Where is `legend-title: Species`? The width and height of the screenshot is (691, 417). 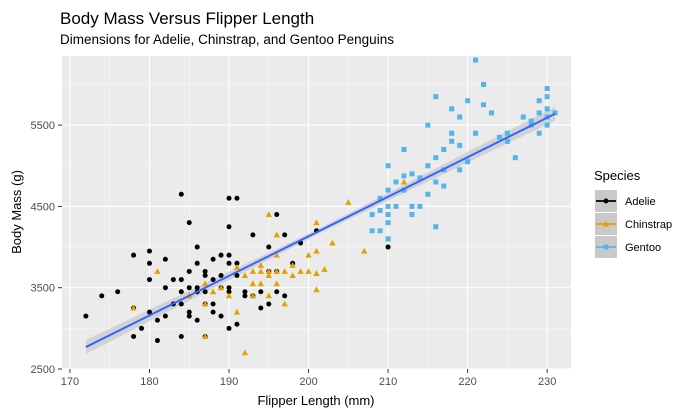
legend-title: Species is located at coordinates (617, 175).